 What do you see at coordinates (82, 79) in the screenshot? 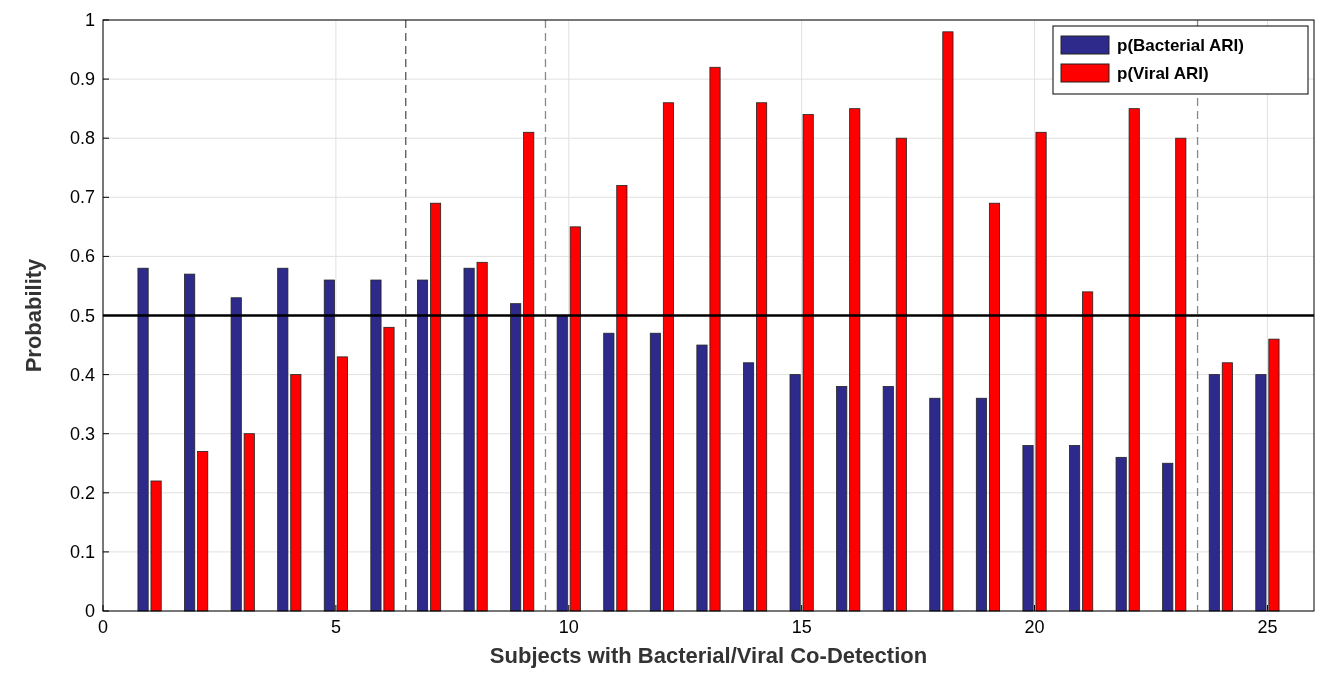
I see `y-tick-label: 0.9` at bounding box center [82, 79].